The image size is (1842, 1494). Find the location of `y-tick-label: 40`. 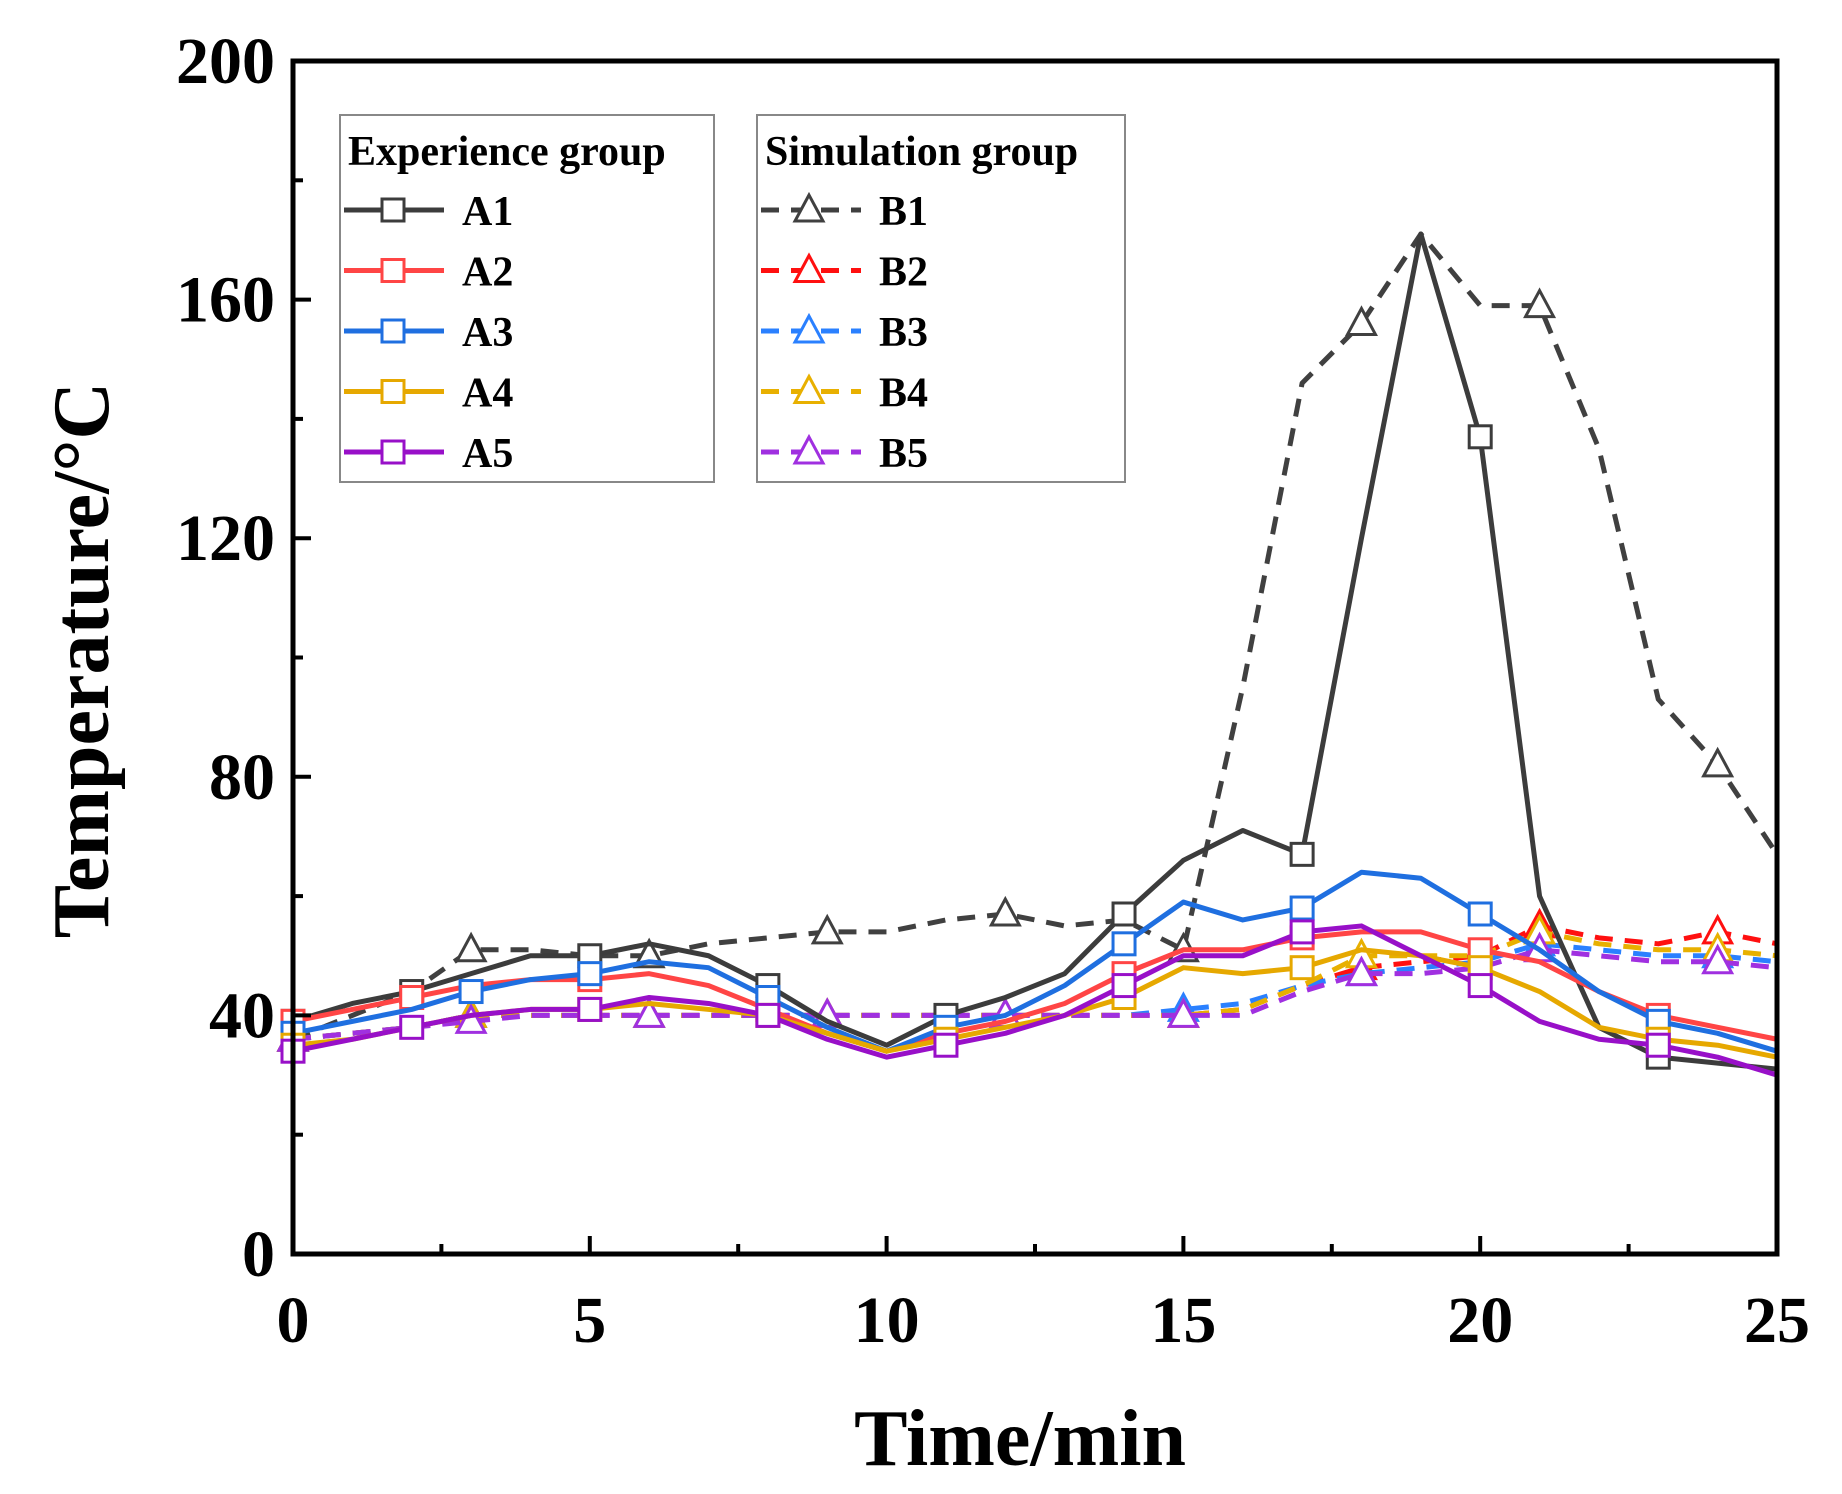

y-tick-label: 40 is located at coordinates (242, 1015).